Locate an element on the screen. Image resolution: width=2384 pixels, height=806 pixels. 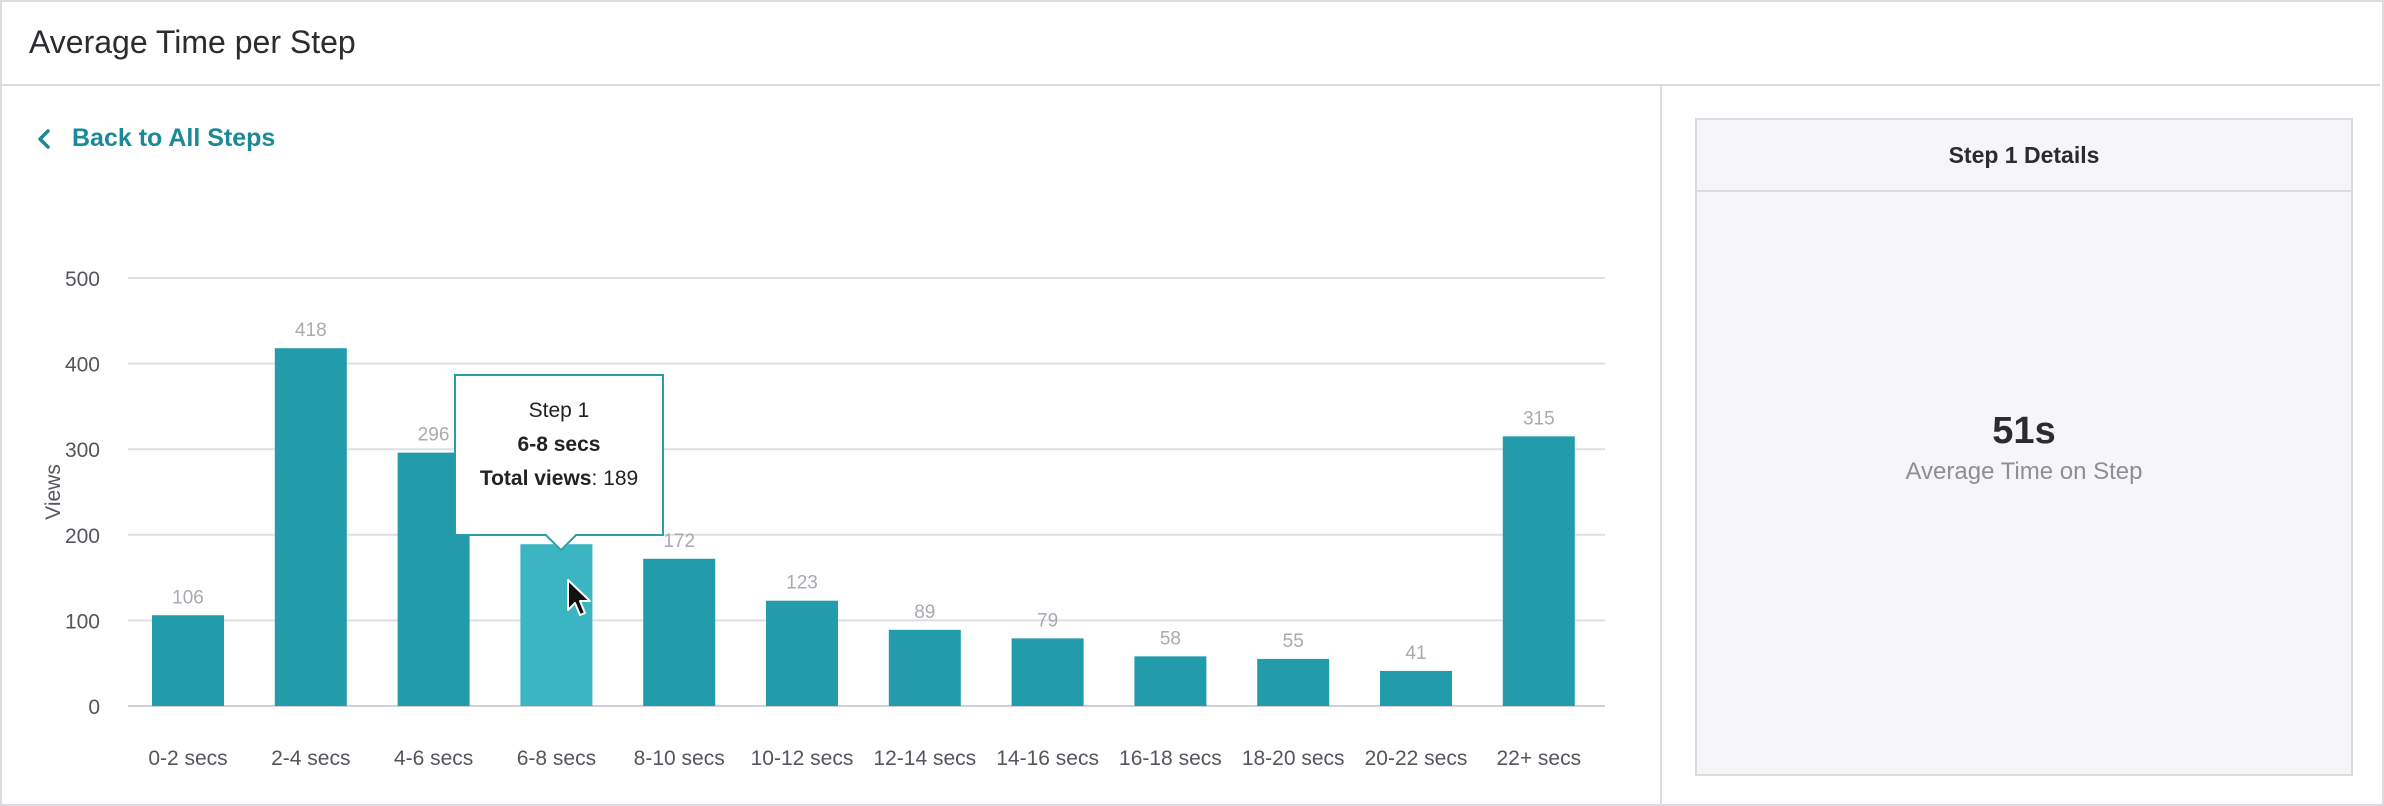
bar-value-label: 106 is located at coordinates (188, 597).